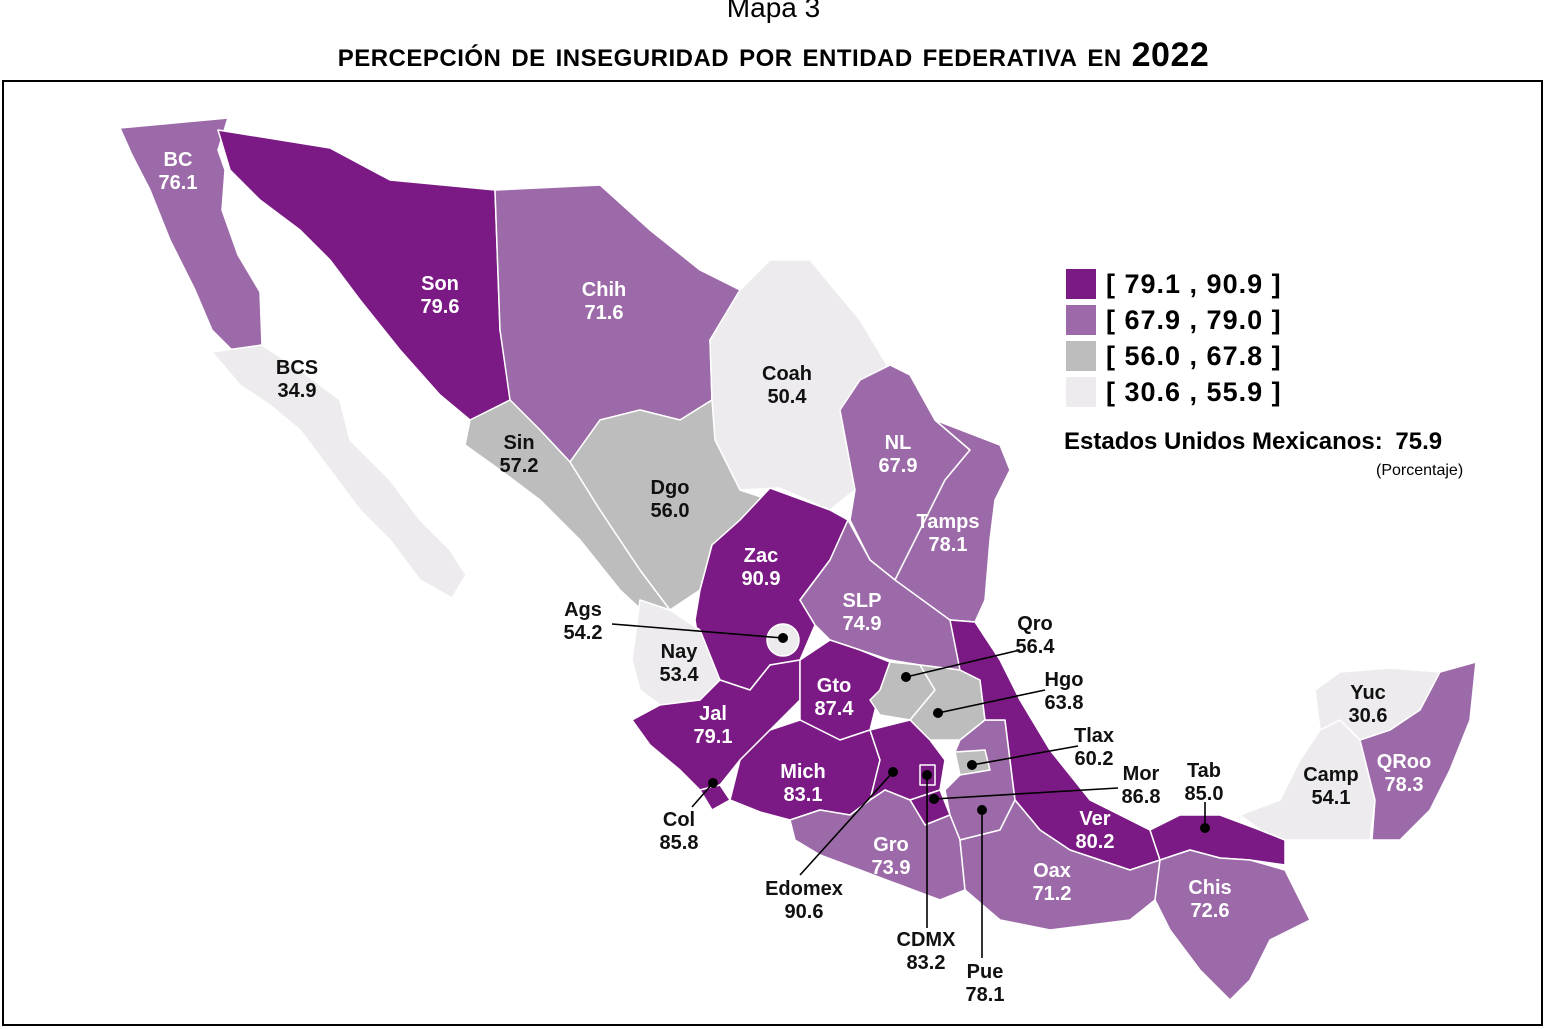  I want to click on label-BC-value: 76.1, so click(178, 183).